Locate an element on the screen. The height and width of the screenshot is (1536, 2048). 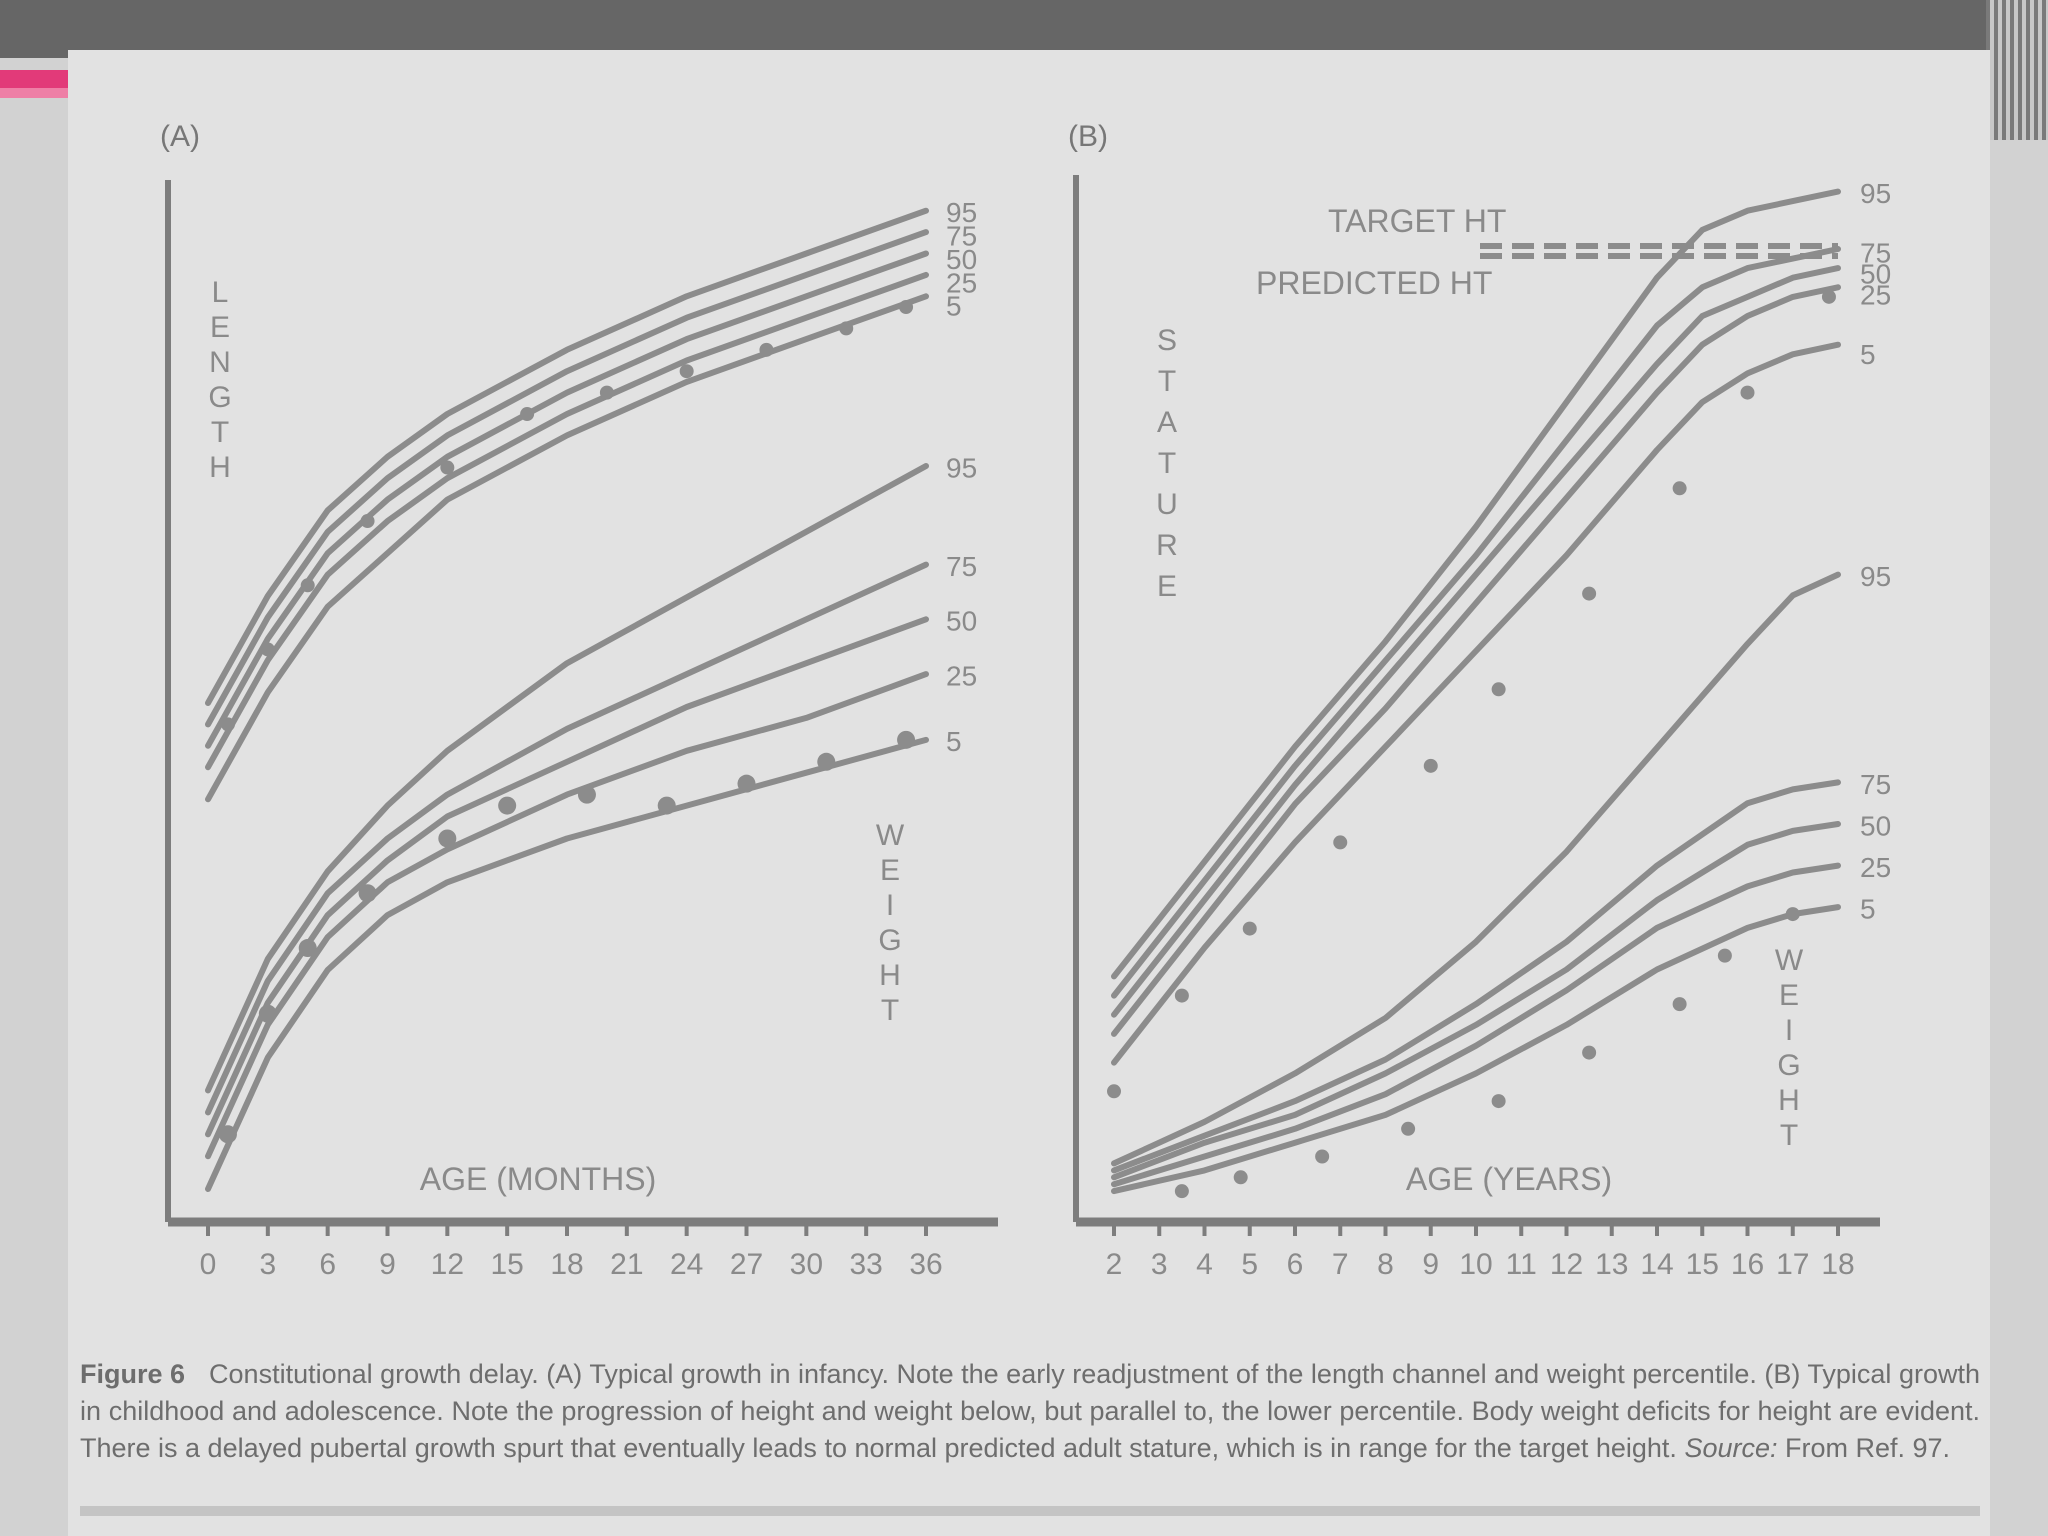
panel-b-x-tick-label: 8 is located at coordinates (1385, 1264).